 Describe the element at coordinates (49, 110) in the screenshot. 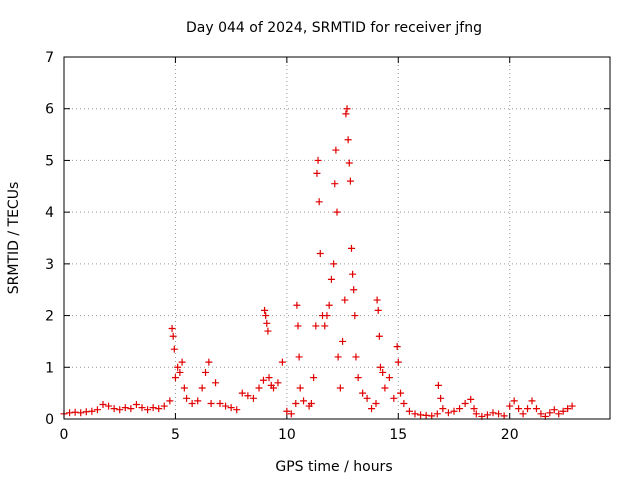

I see `y-tick-label: 6` at that location.